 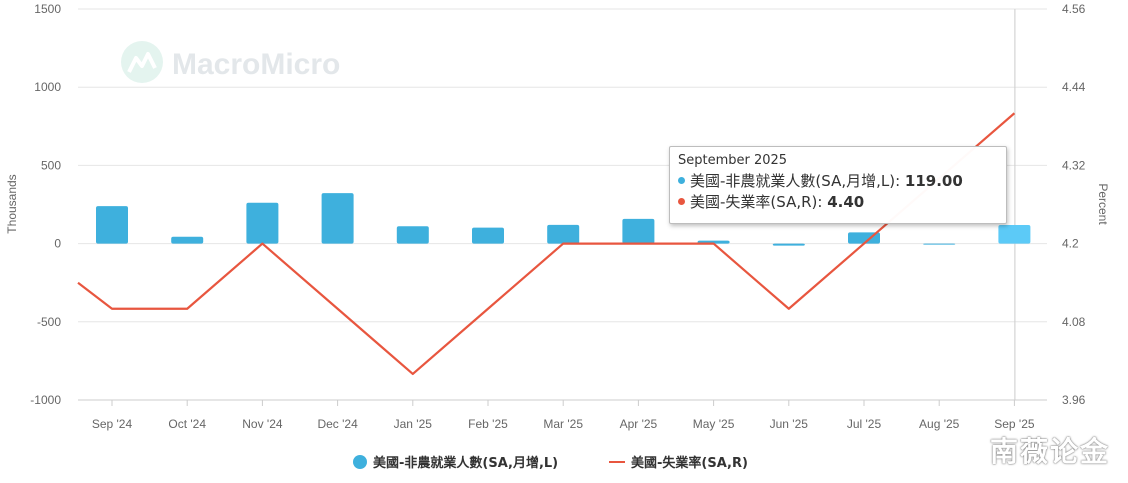 I want to click on legend-label-unemployment: 美國-失業率(SA,R), so click(x=689, y=463).